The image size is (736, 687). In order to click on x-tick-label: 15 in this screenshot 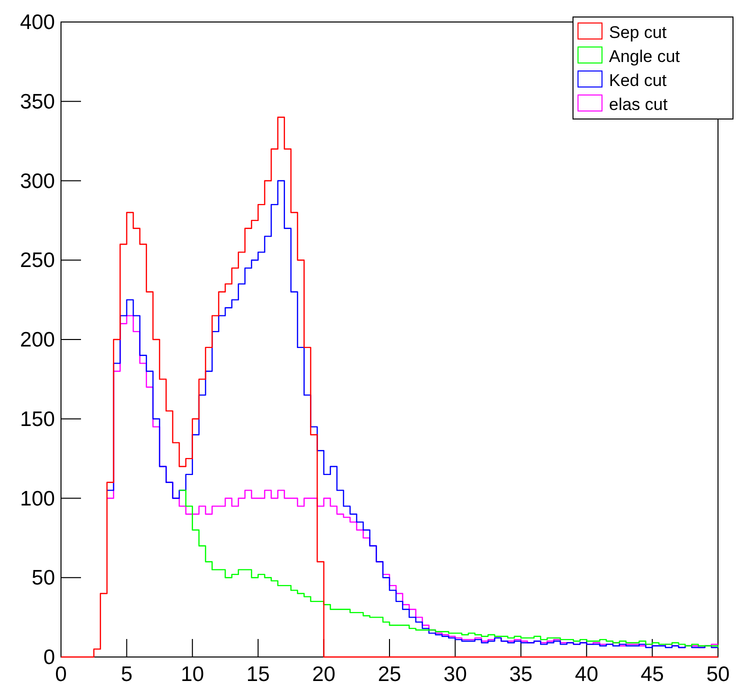, I will do `click(258, 674)`.